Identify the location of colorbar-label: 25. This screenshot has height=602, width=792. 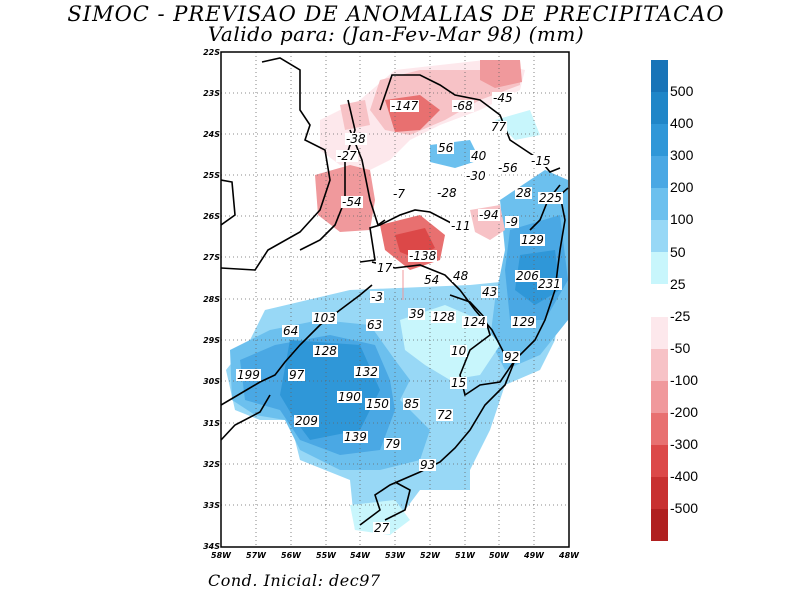
(678, 284).